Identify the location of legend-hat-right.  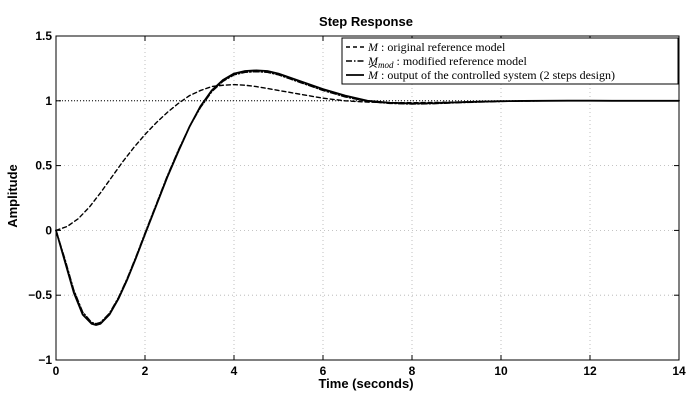
(374, 66).